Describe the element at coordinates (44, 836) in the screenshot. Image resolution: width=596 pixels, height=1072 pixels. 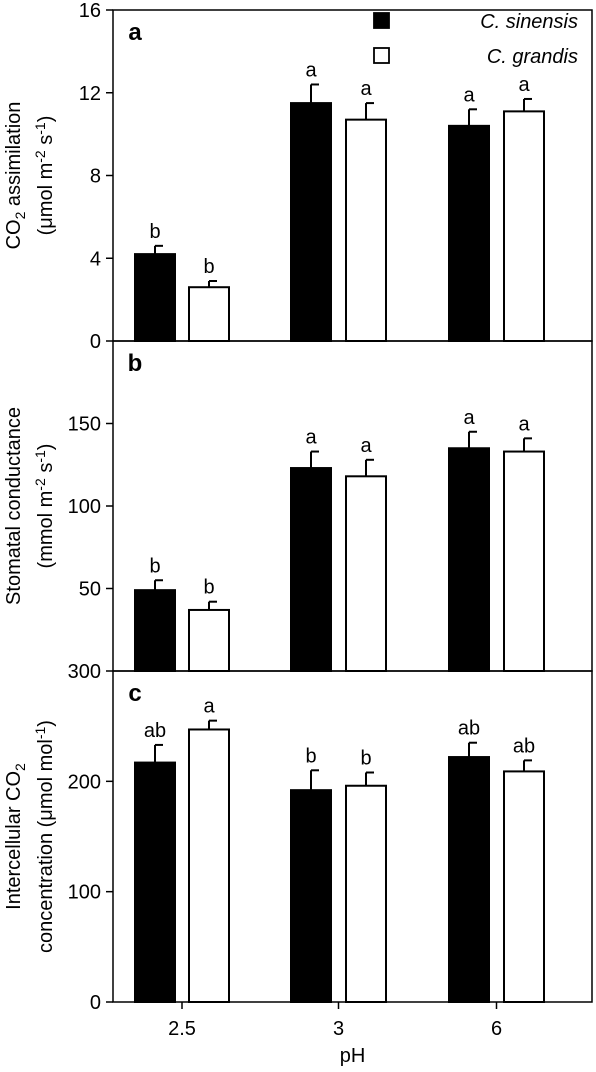
I see `y-axis-label: concentration (μmol mol-1)` at that location.